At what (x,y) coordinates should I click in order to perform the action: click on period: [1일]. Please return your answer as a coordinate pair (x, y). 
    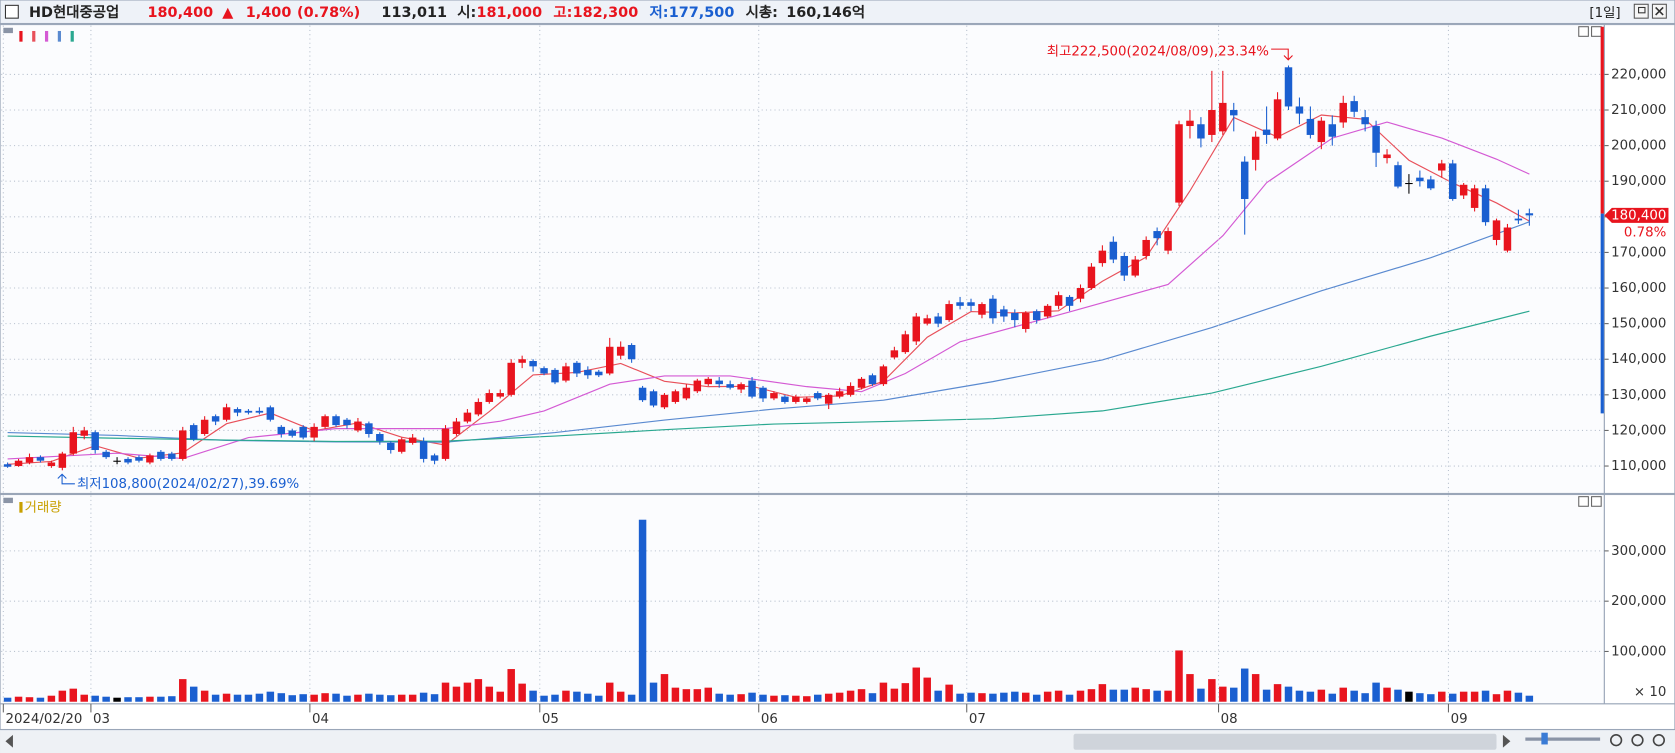
    Looking at the image, I should click on (1604, 13).